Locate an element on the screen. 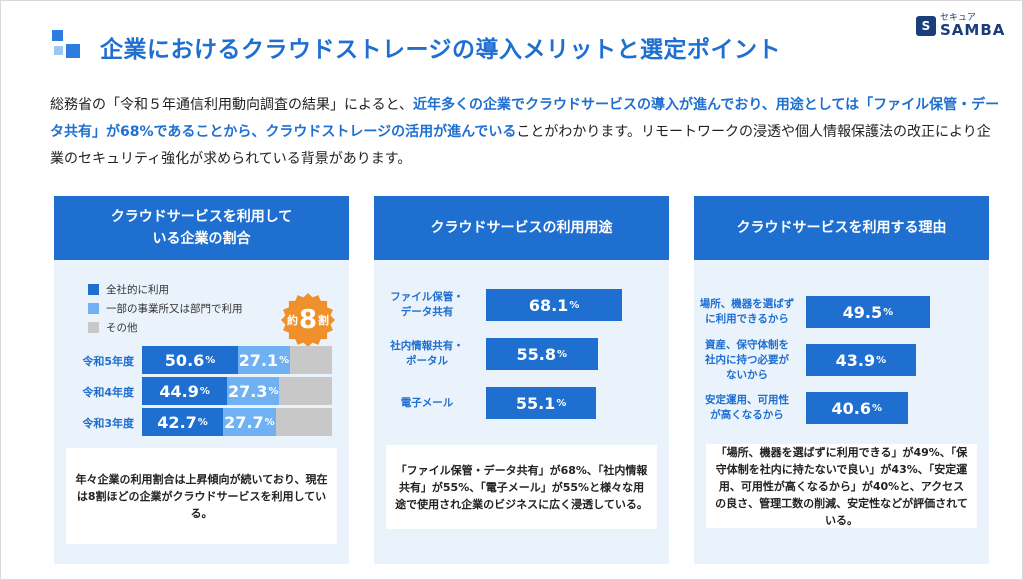 The width and height of the screenshot is (1023, 580). category-label-line: 場所、機器を選ばず is located at coordinates (747, 304).